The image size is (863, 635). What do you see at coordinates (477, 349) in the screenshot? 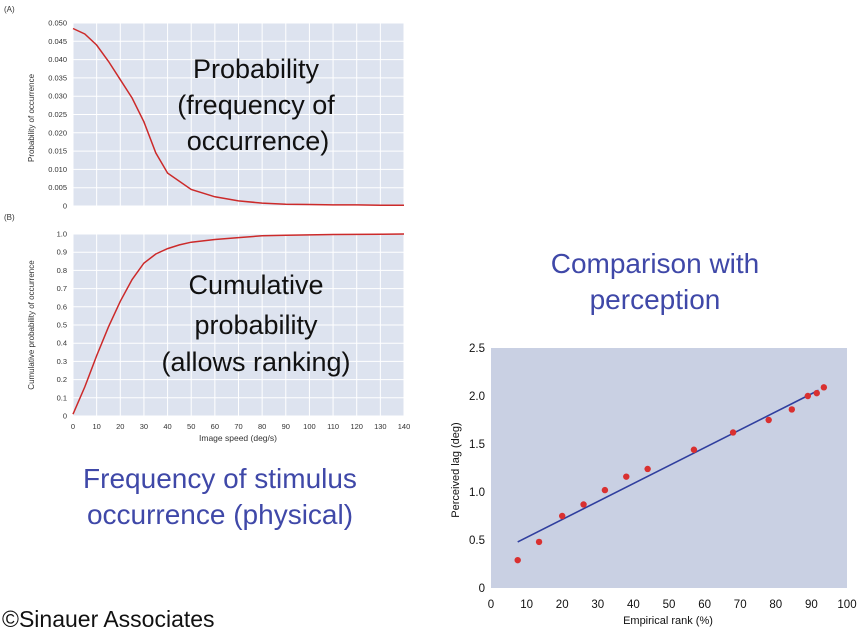
I see `scatter-y-tick-label: 2.5` at bounding box center [477, 349].